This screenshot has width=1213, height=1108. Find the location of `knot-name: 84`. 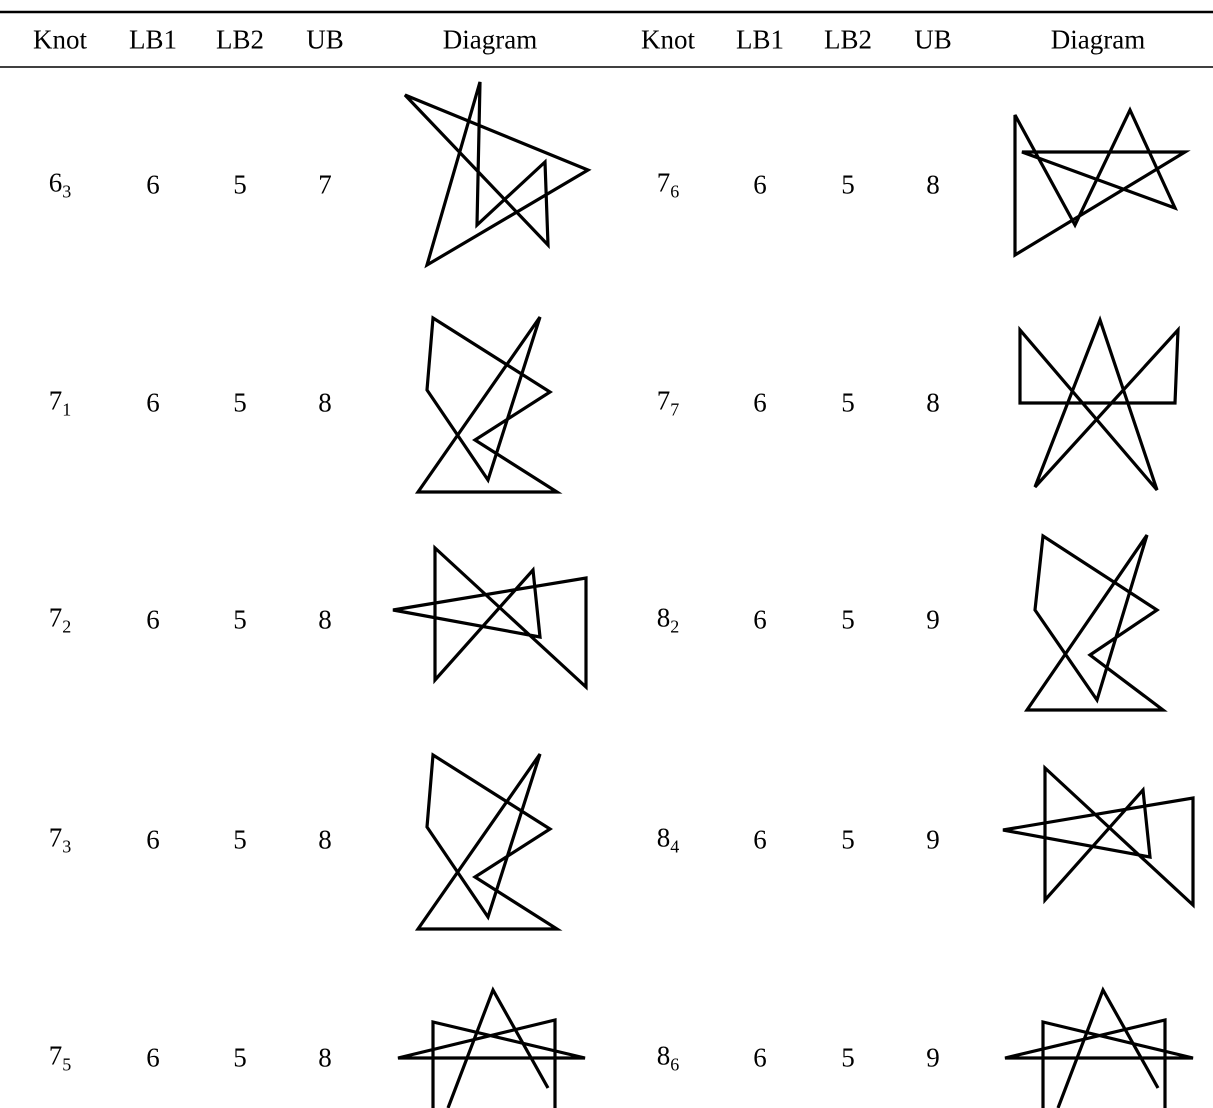

knot-name: 84 is located at coordinates (668, 840).